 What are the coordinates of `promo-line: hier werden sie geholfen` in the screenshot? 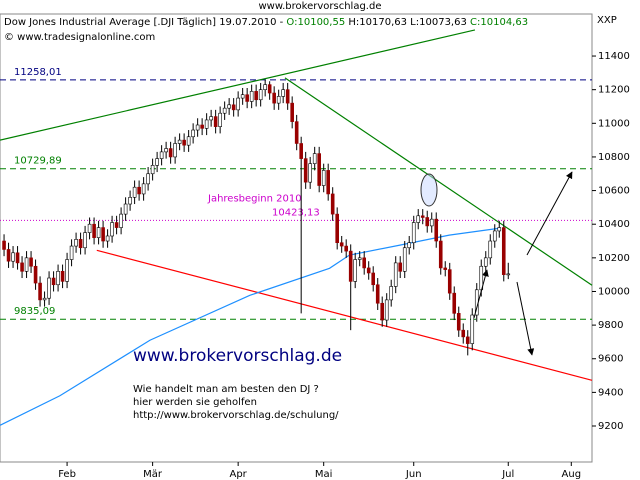 It's located at (195, 402).